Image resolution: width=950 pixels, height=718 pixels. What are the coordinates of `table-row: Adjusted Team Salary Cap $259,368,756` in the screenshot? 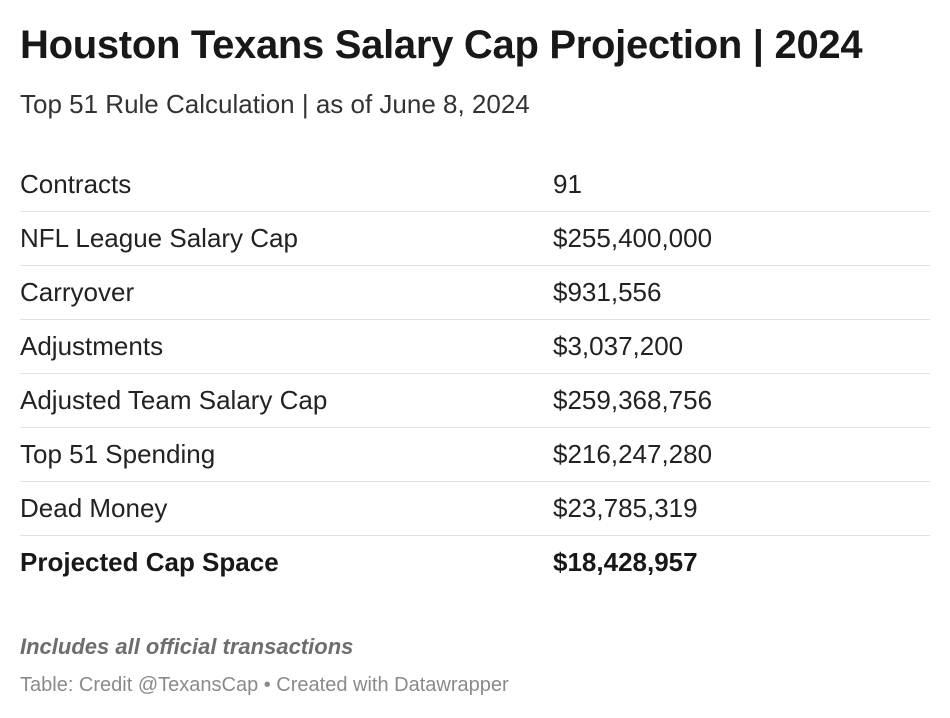 It's located at (475, 401).